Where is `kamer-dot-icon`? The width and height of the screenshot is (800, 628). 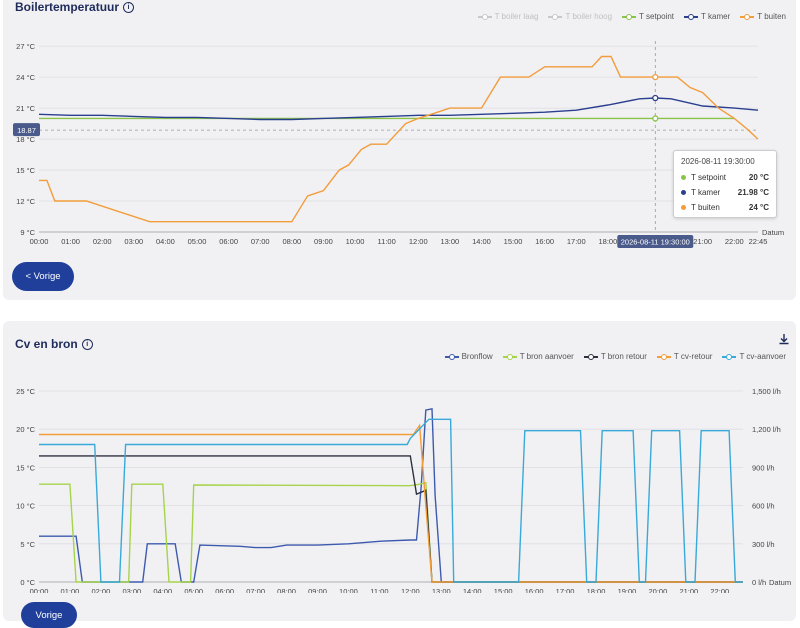
kamer-dot-icon is located at coordinates (683, 192).